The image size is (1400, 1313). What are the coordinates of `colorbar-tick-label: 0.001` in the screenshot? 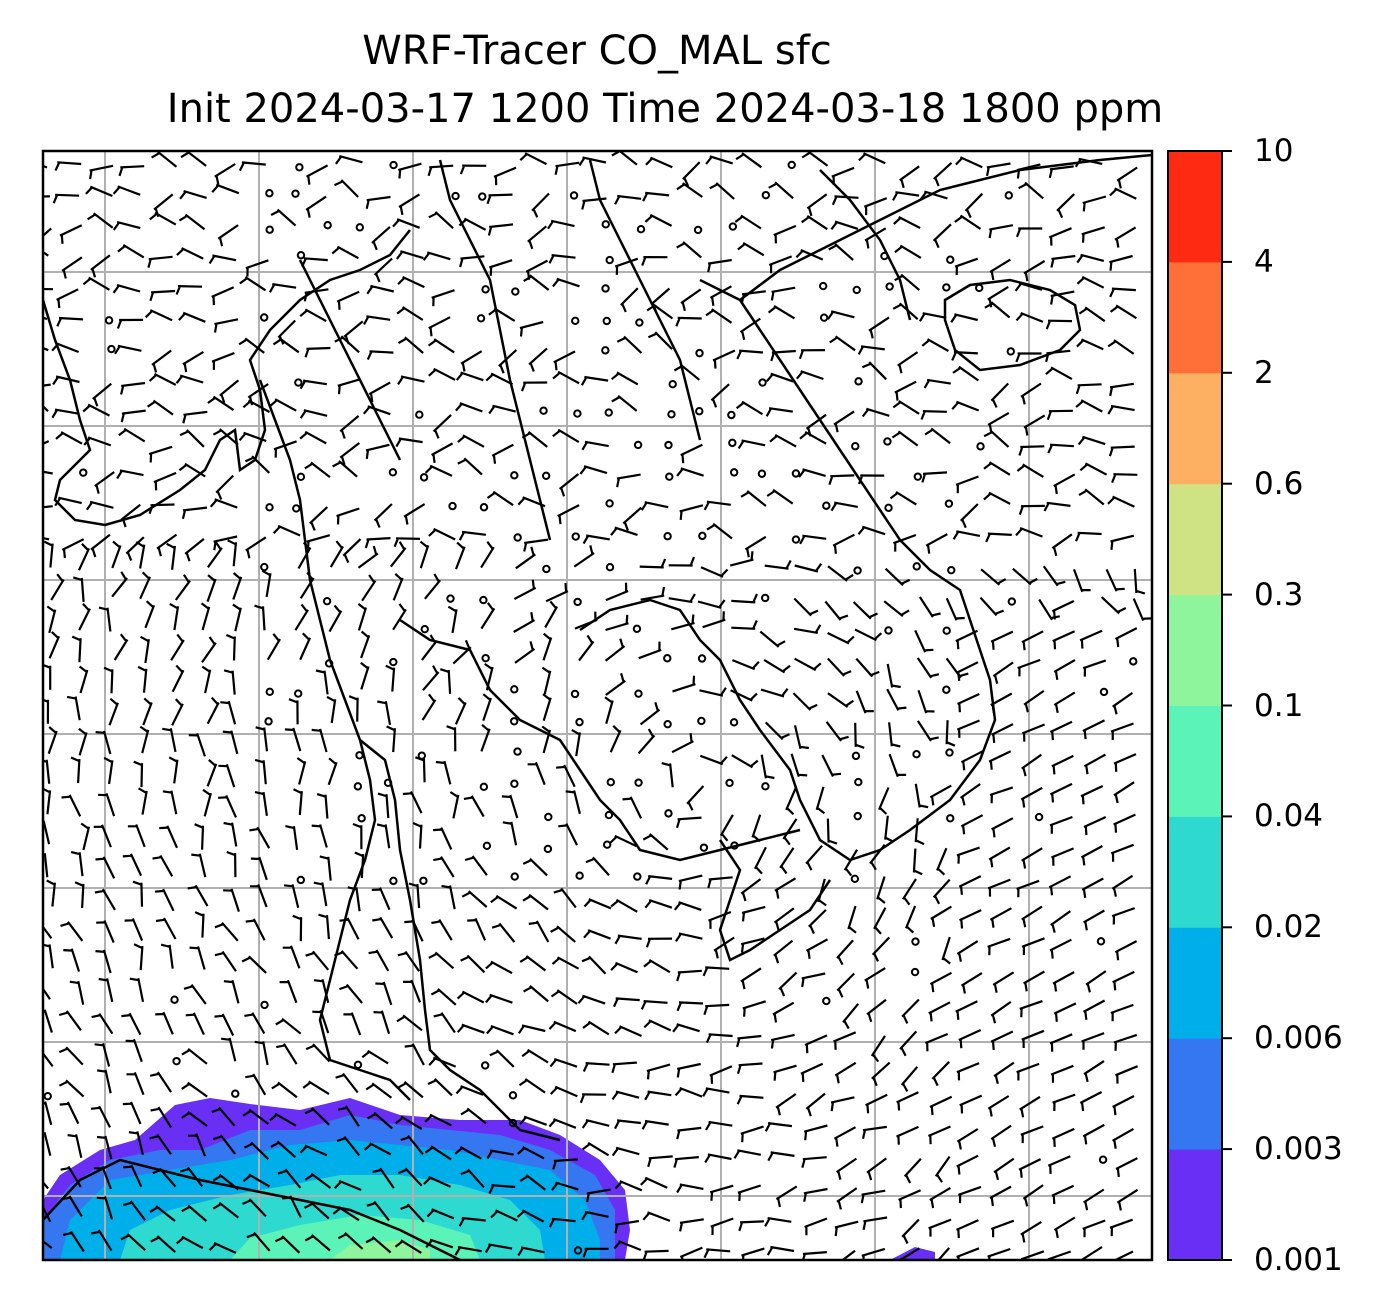 It's located at (1298, 1260).